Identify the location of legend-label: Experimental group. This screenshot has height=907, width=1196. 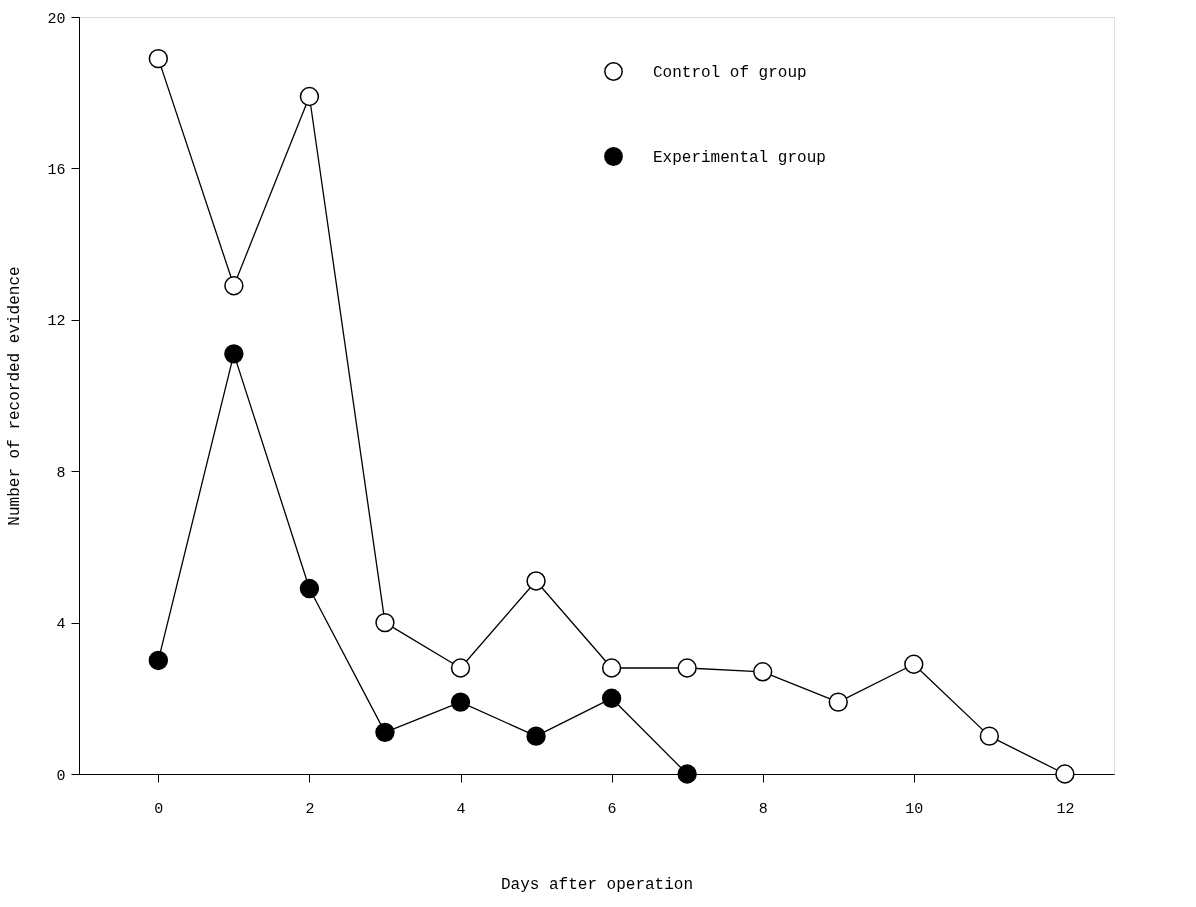
(739, 157).